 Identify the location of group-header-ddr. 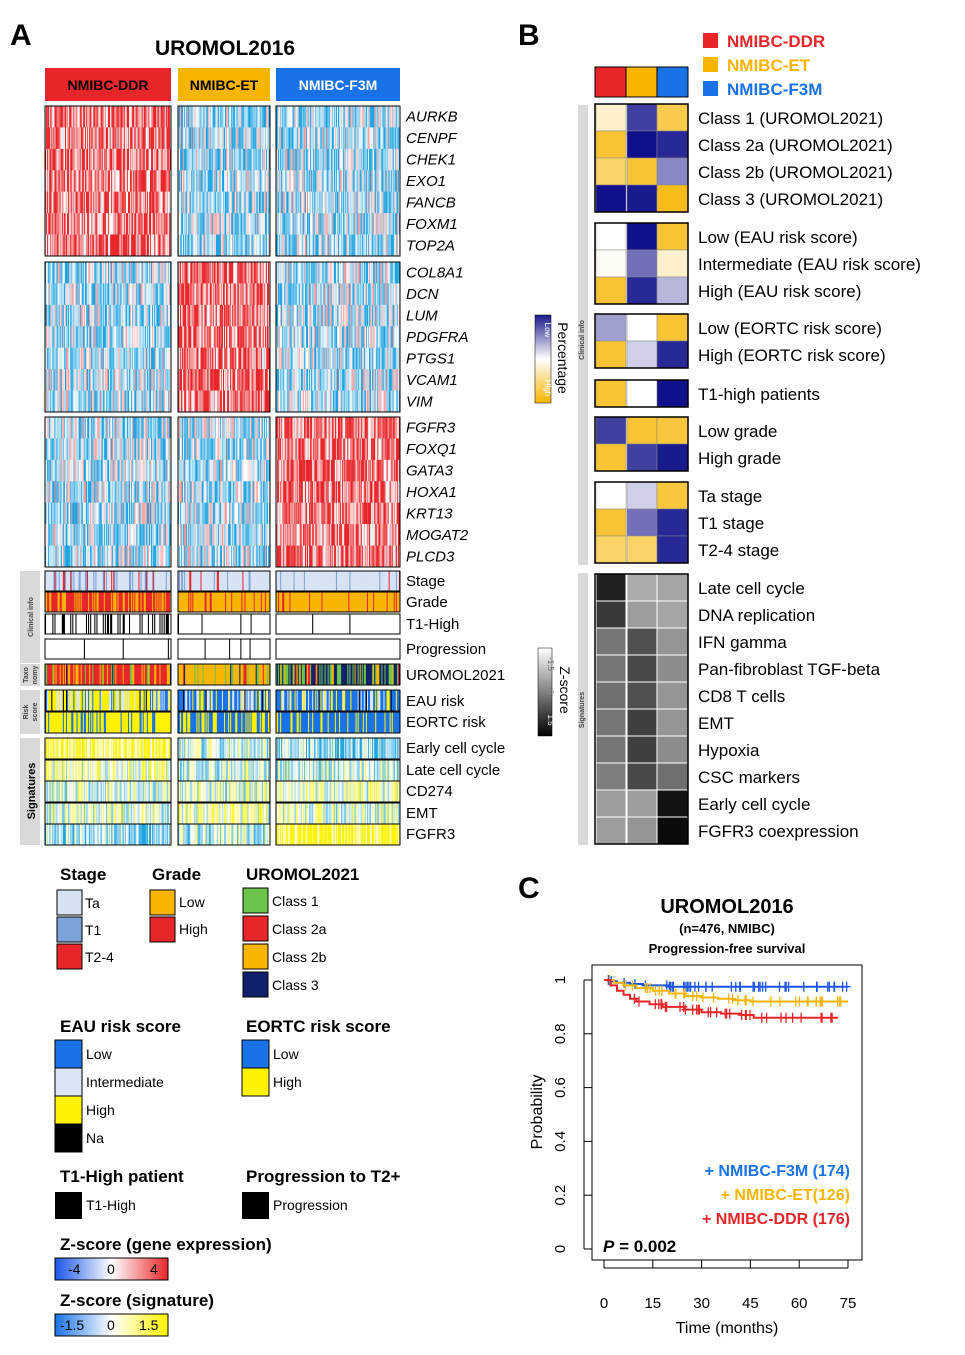
(108, 84).